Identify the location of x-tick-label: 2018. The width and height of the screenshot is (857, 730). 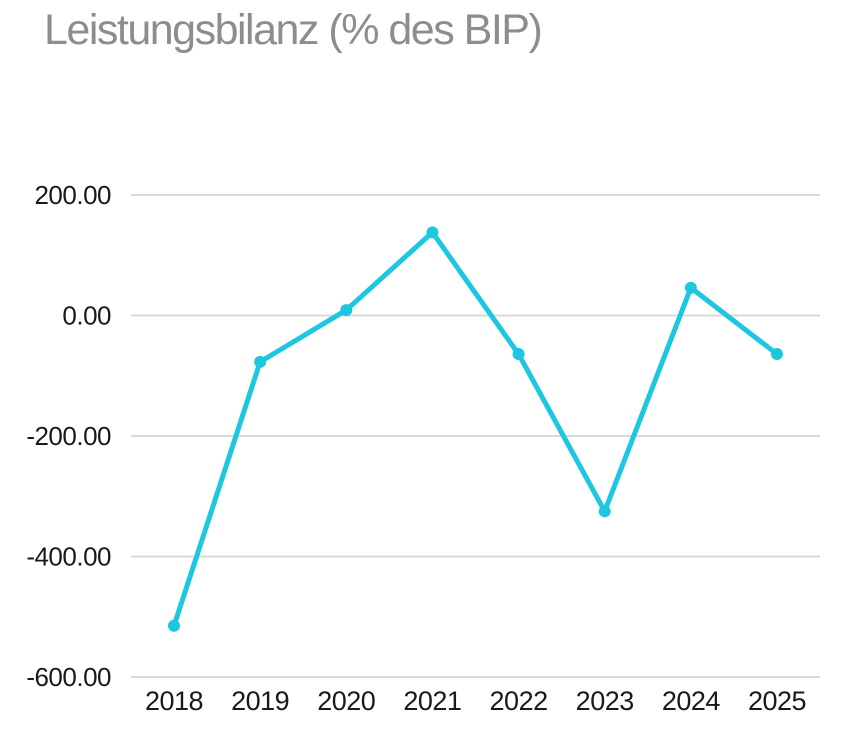
(174, 701).